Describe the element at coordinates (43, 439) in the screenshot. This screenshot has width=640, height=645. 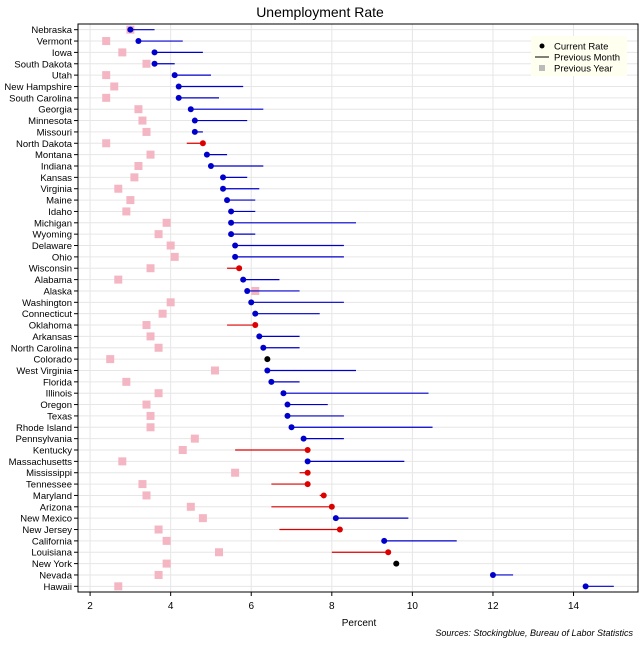
I see `y-tick-label: Pennsylvania` at that location.